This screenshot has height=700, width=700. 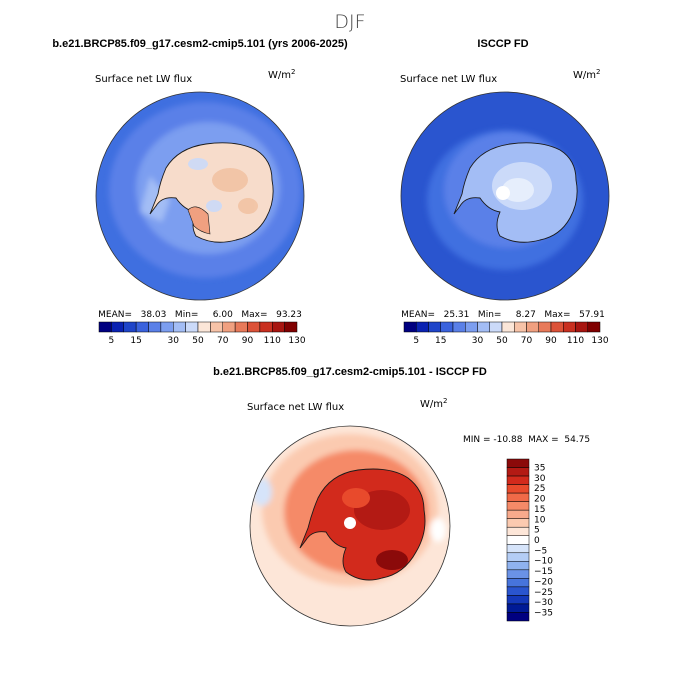 I want to click on diff-units-base: W/m, so click(x=431, y=404).